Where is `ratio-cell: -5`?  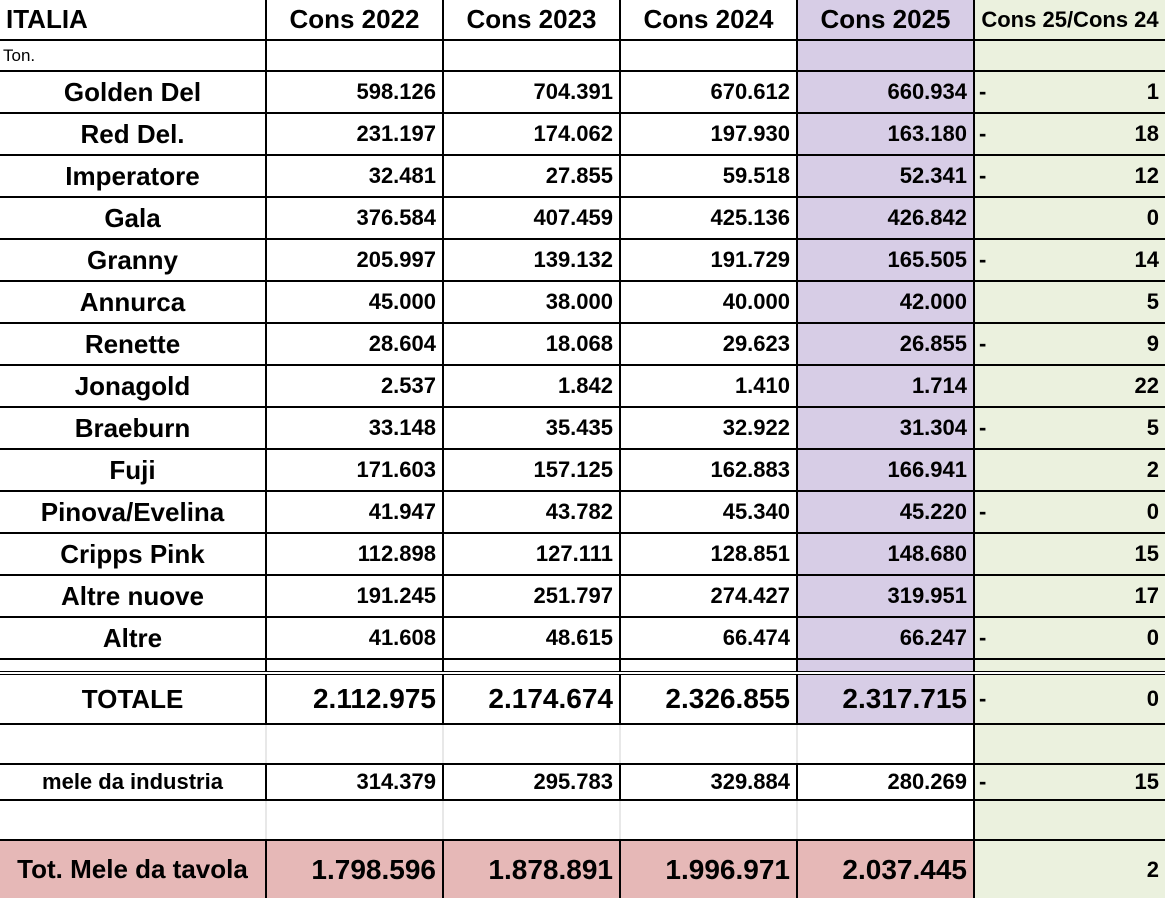 ratio-cell: -5 is located at coordinates (1069, 428).